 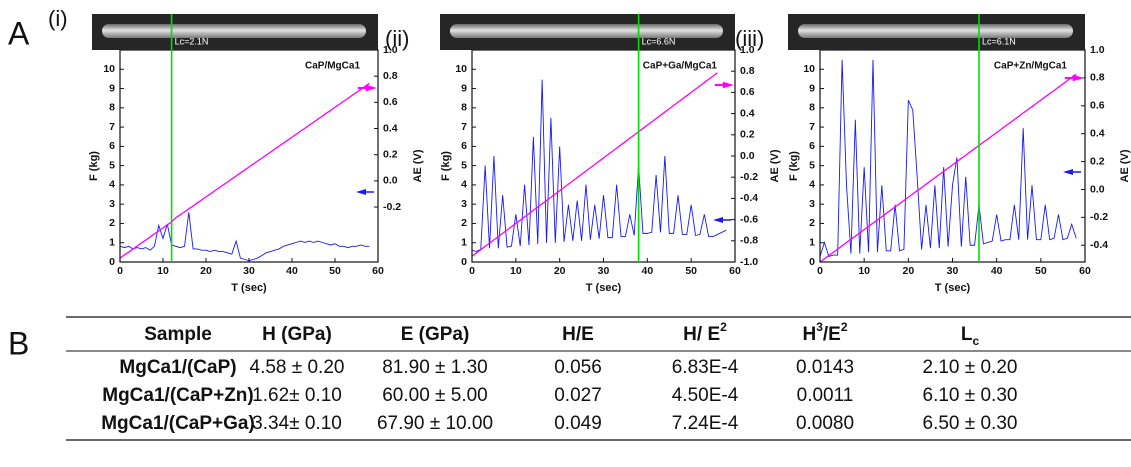 I want to click on table-cell: 0.027, so click(x=578, y=395).